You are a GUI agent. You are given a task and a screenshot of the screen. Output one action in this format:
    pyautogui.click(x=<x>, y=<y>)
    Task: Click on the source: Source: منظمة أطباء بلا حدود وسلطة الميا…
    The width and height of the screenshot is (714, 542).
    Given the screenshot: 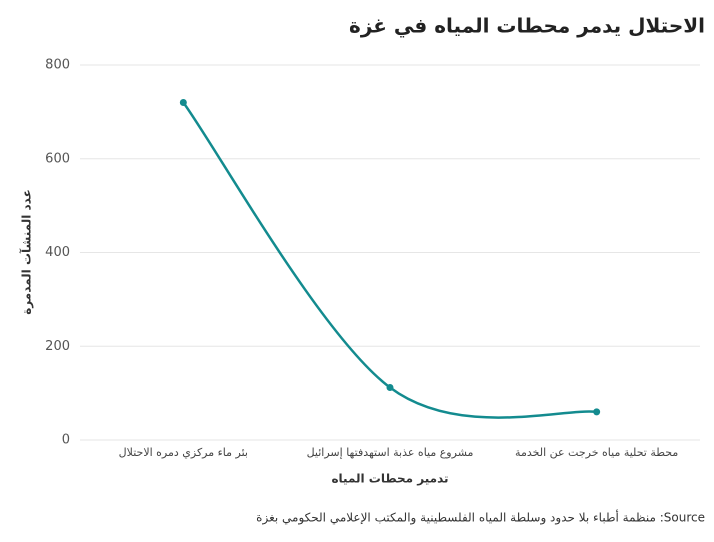 What is the action you would take?
    pyautogui.click(x=480, y=518)
    